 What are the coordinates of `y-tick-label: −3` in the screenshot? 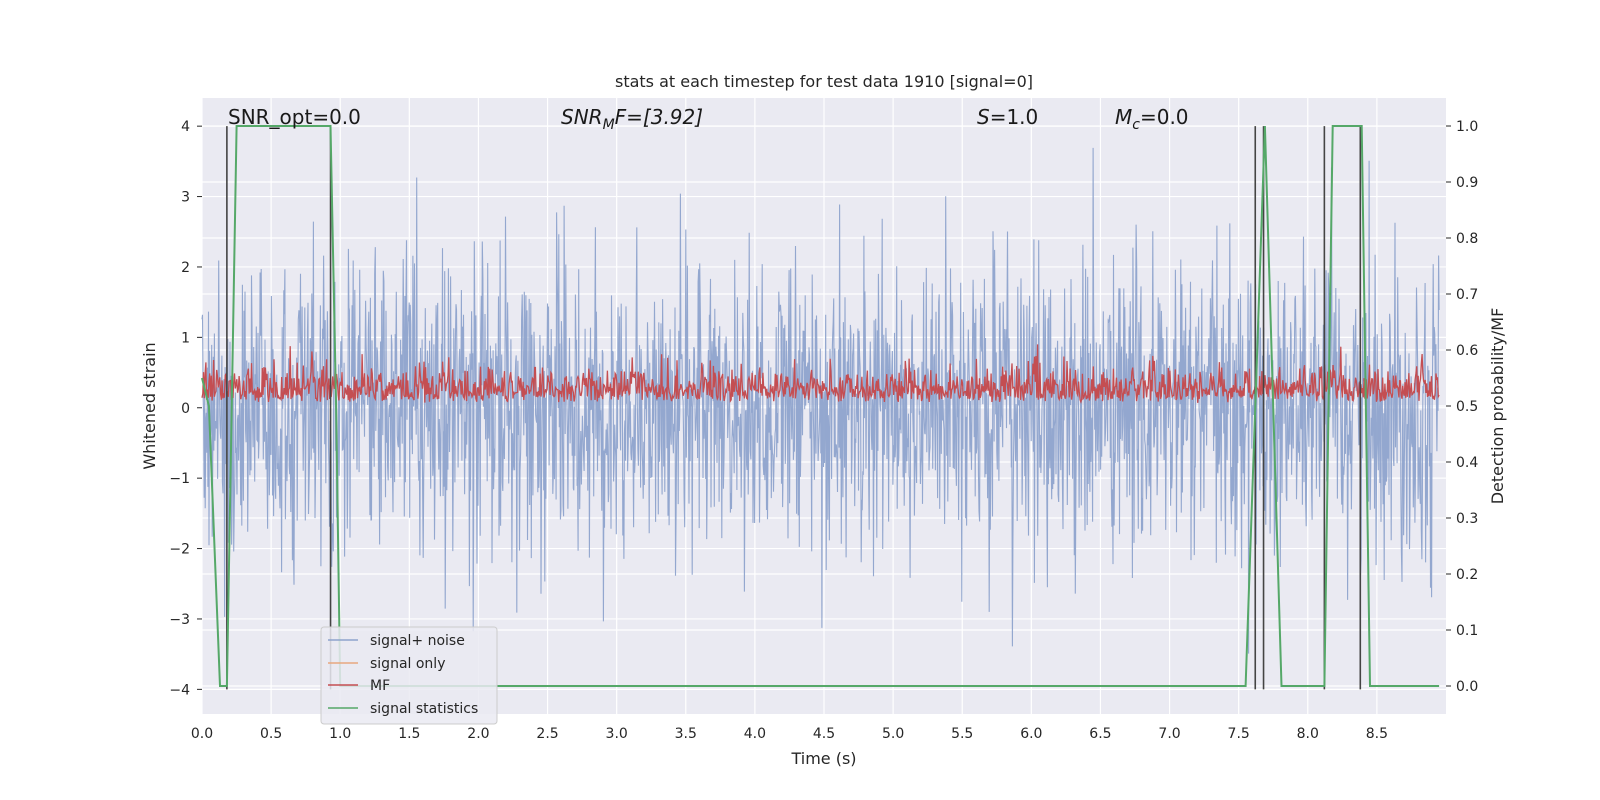 It's located at (179, 620).